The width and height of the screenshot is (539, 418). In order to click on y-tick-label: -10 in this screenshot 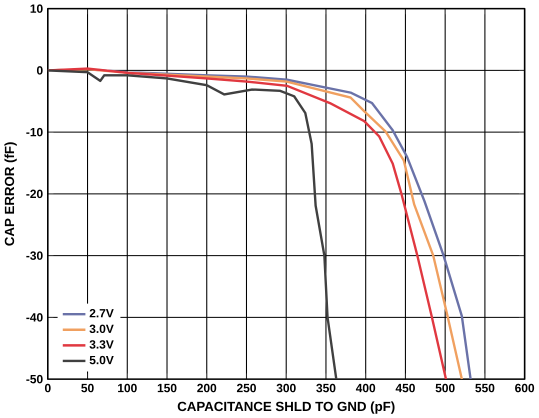, I will do `click(34, 132)`.